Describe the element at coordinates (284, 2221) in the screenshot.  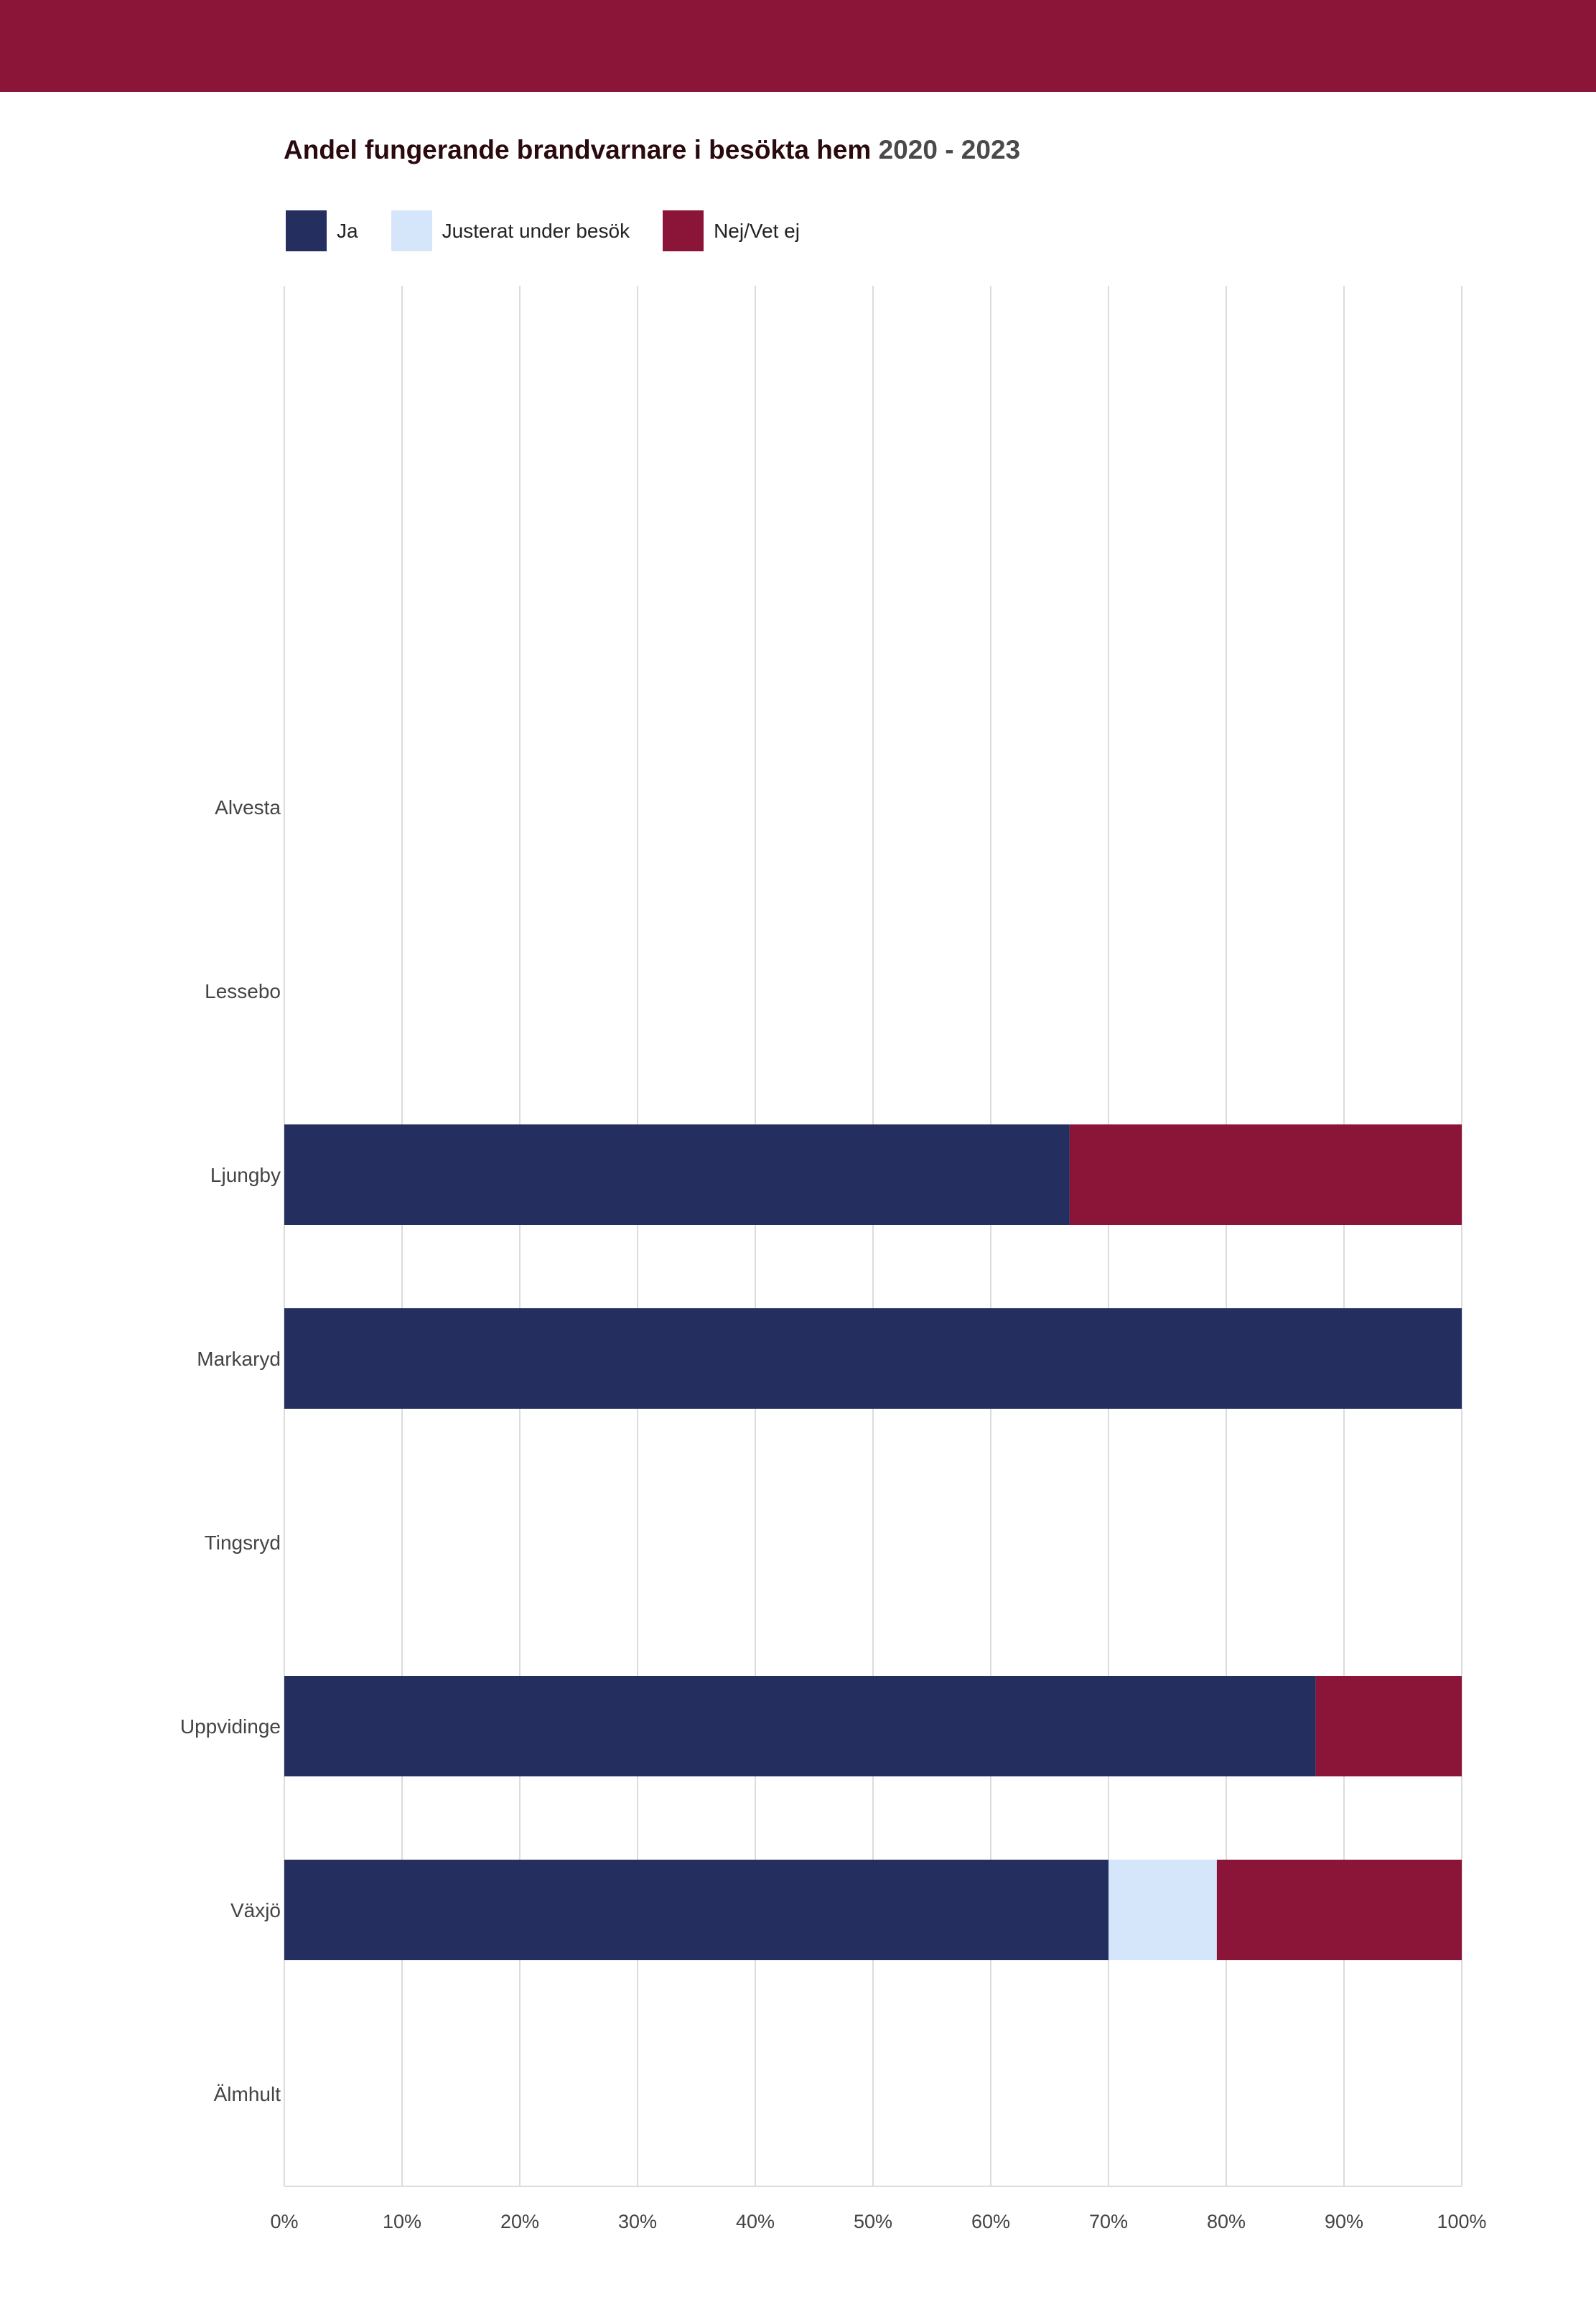
I see `x-tick-label: 0%` at that location.